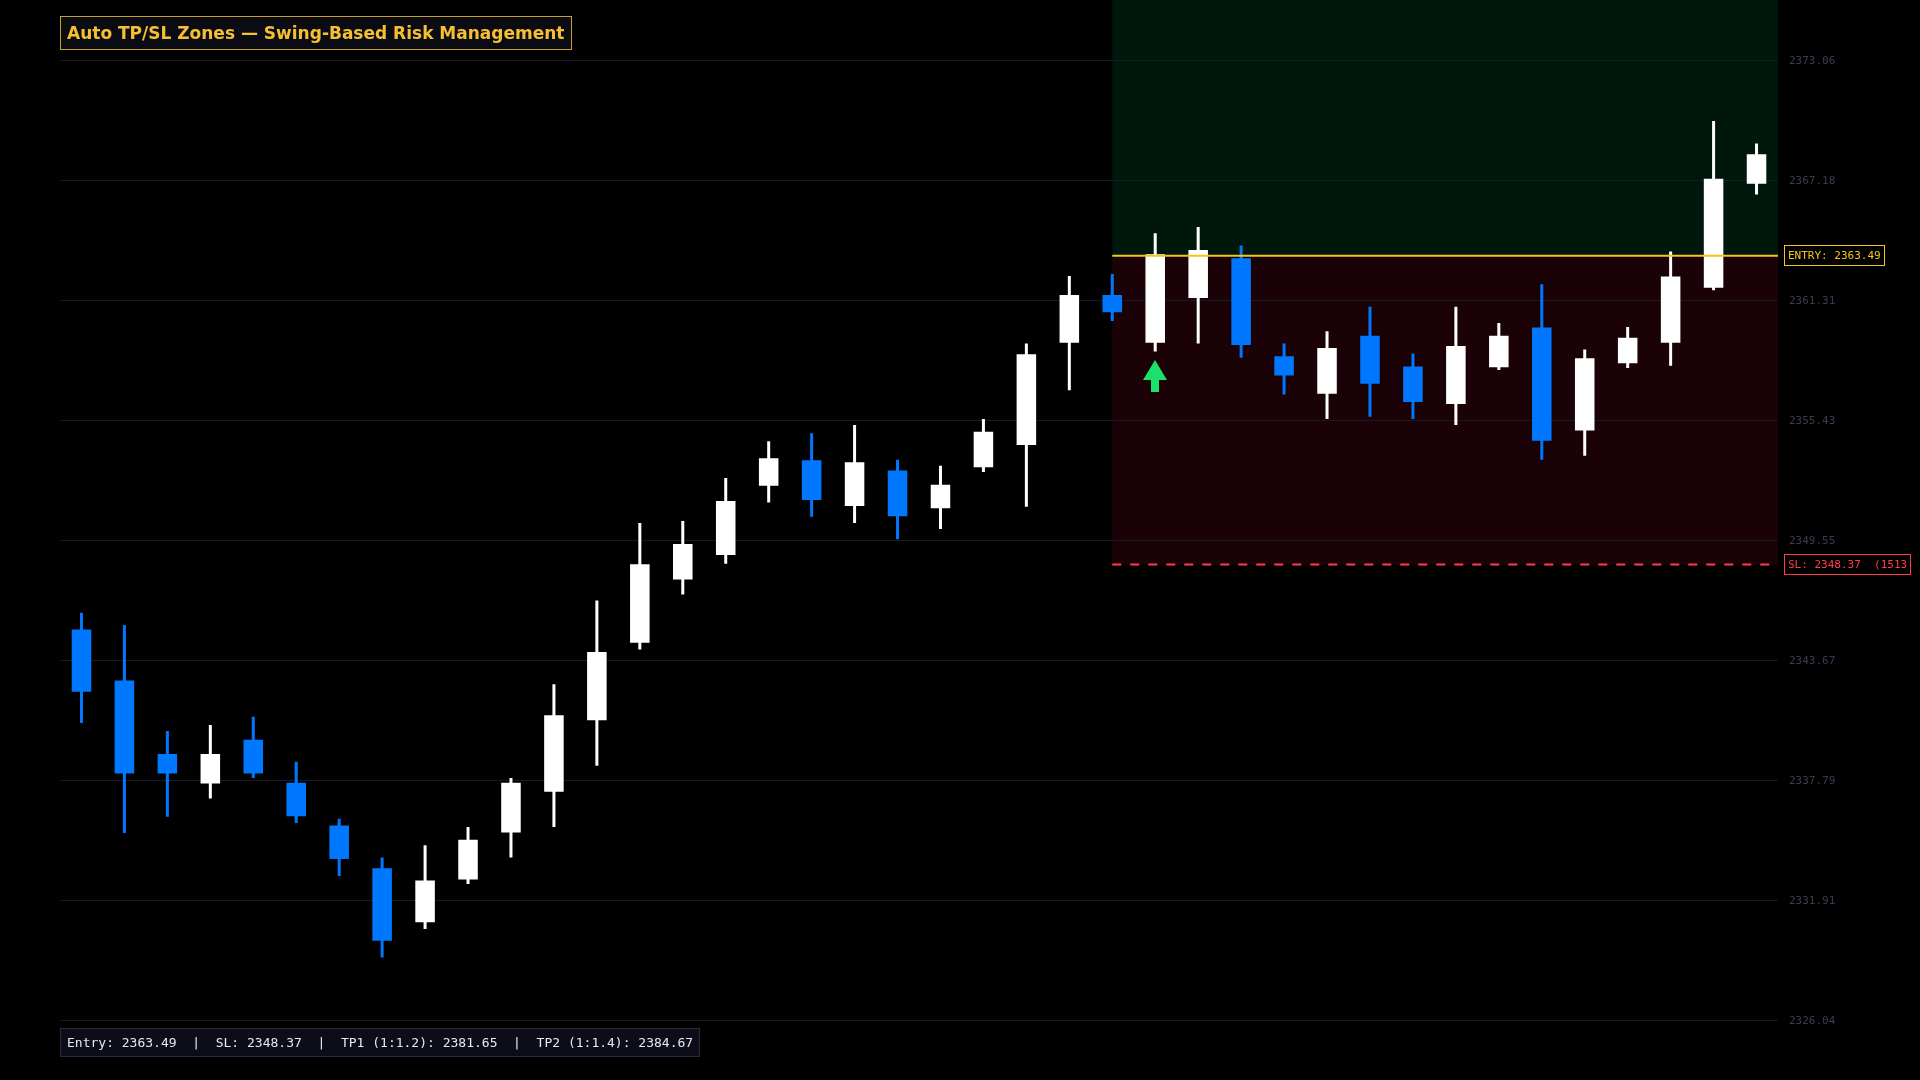  What do you see at coordinates (1812, 181) in the screenshot?
I see `y-tick-label: 2367.18` at bounding box center [1812, 181].